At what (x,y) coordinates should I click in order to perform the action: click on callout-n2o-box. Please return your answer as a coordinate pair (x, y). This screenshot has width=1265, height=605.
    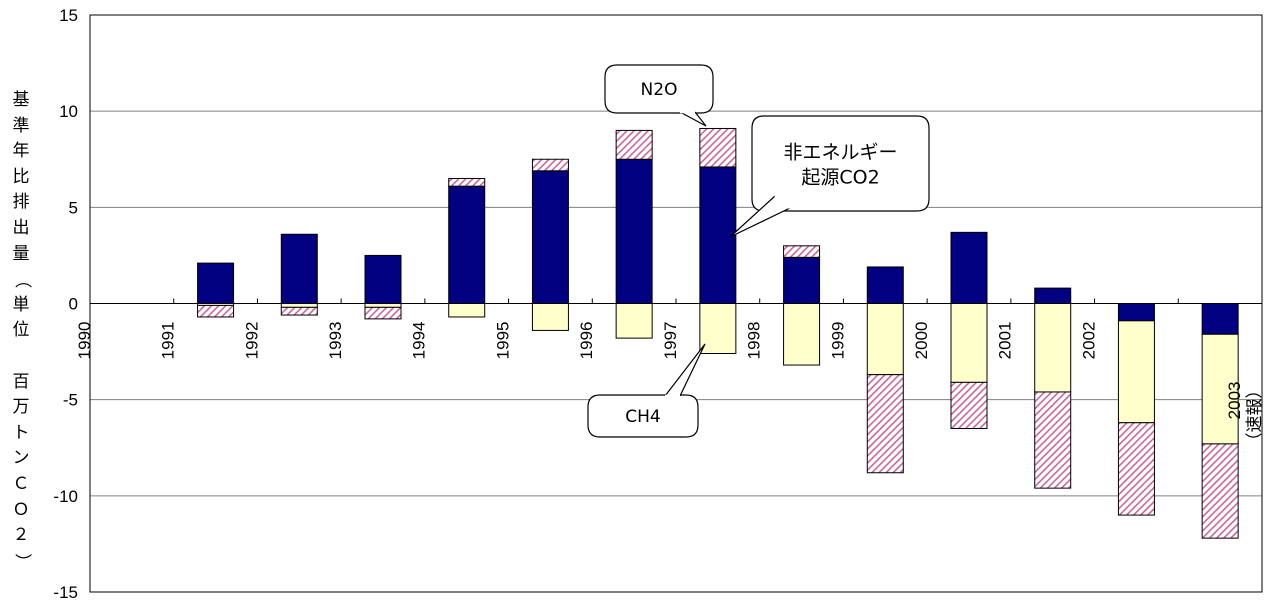
    Looking at the image, I should click on (659, 89).